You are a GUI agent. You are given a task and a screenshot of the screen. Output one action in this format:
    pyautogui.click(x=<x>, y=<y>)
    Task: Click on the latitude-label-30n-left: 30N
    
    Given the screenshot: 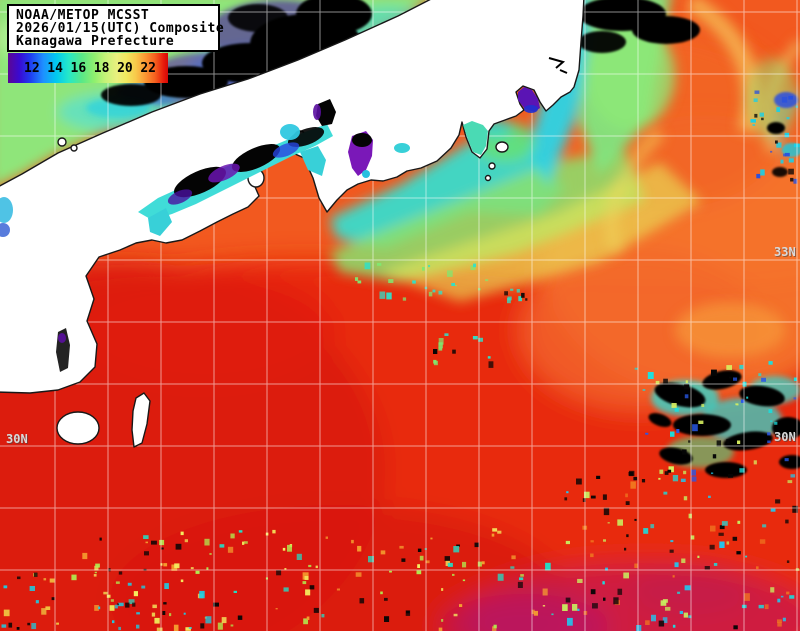 What is the action you would take?
    pyautogui.click(x=17, y=439)
    